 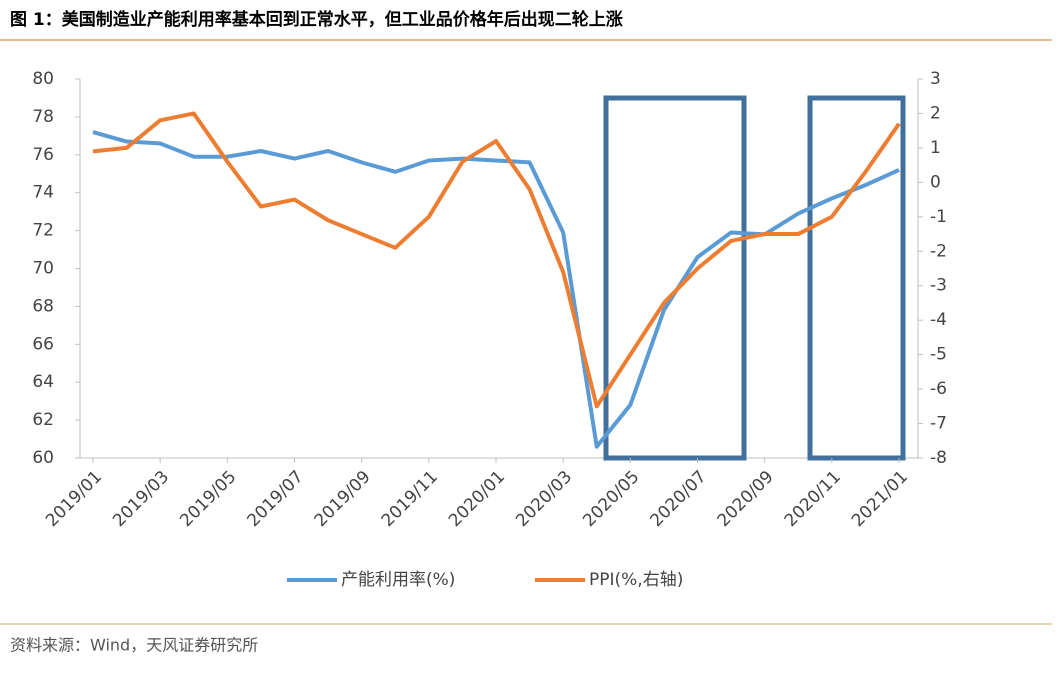 I want to click on y-tick-label: 70, so click(x=43, y=269).